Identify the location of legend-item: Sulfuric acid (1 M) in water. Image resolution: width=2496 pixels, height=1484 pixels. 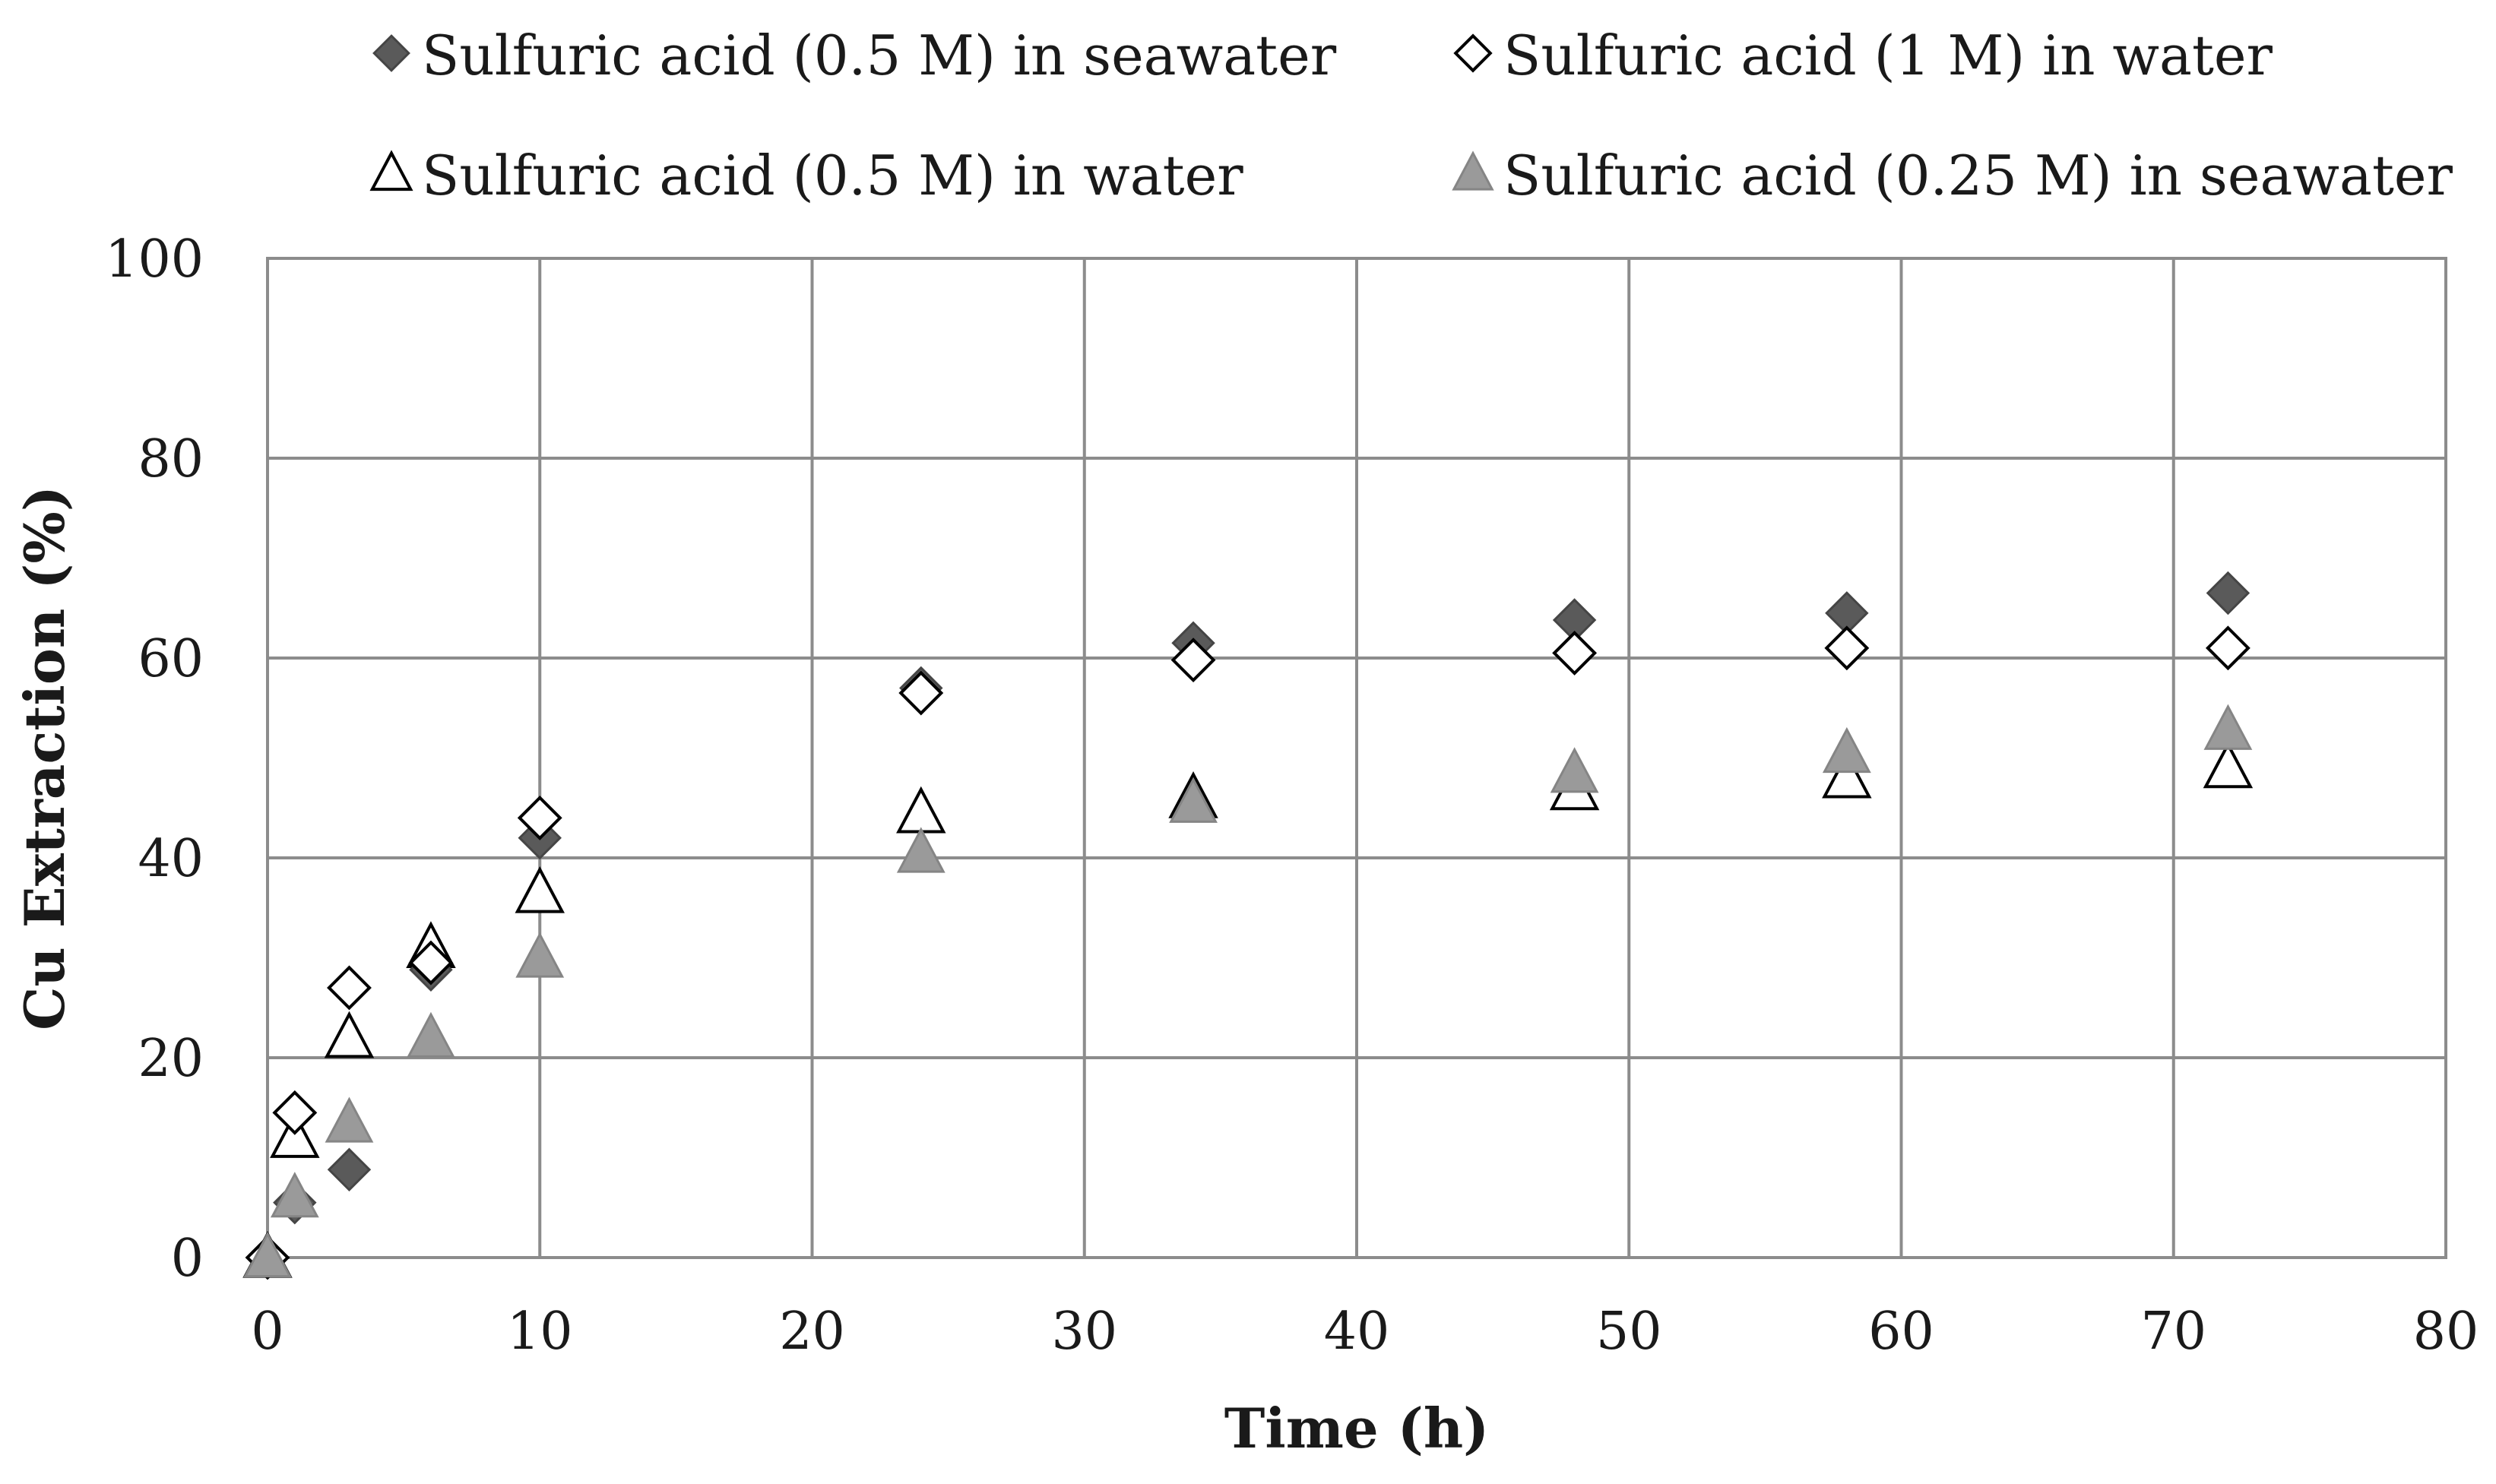
(1863, 55).